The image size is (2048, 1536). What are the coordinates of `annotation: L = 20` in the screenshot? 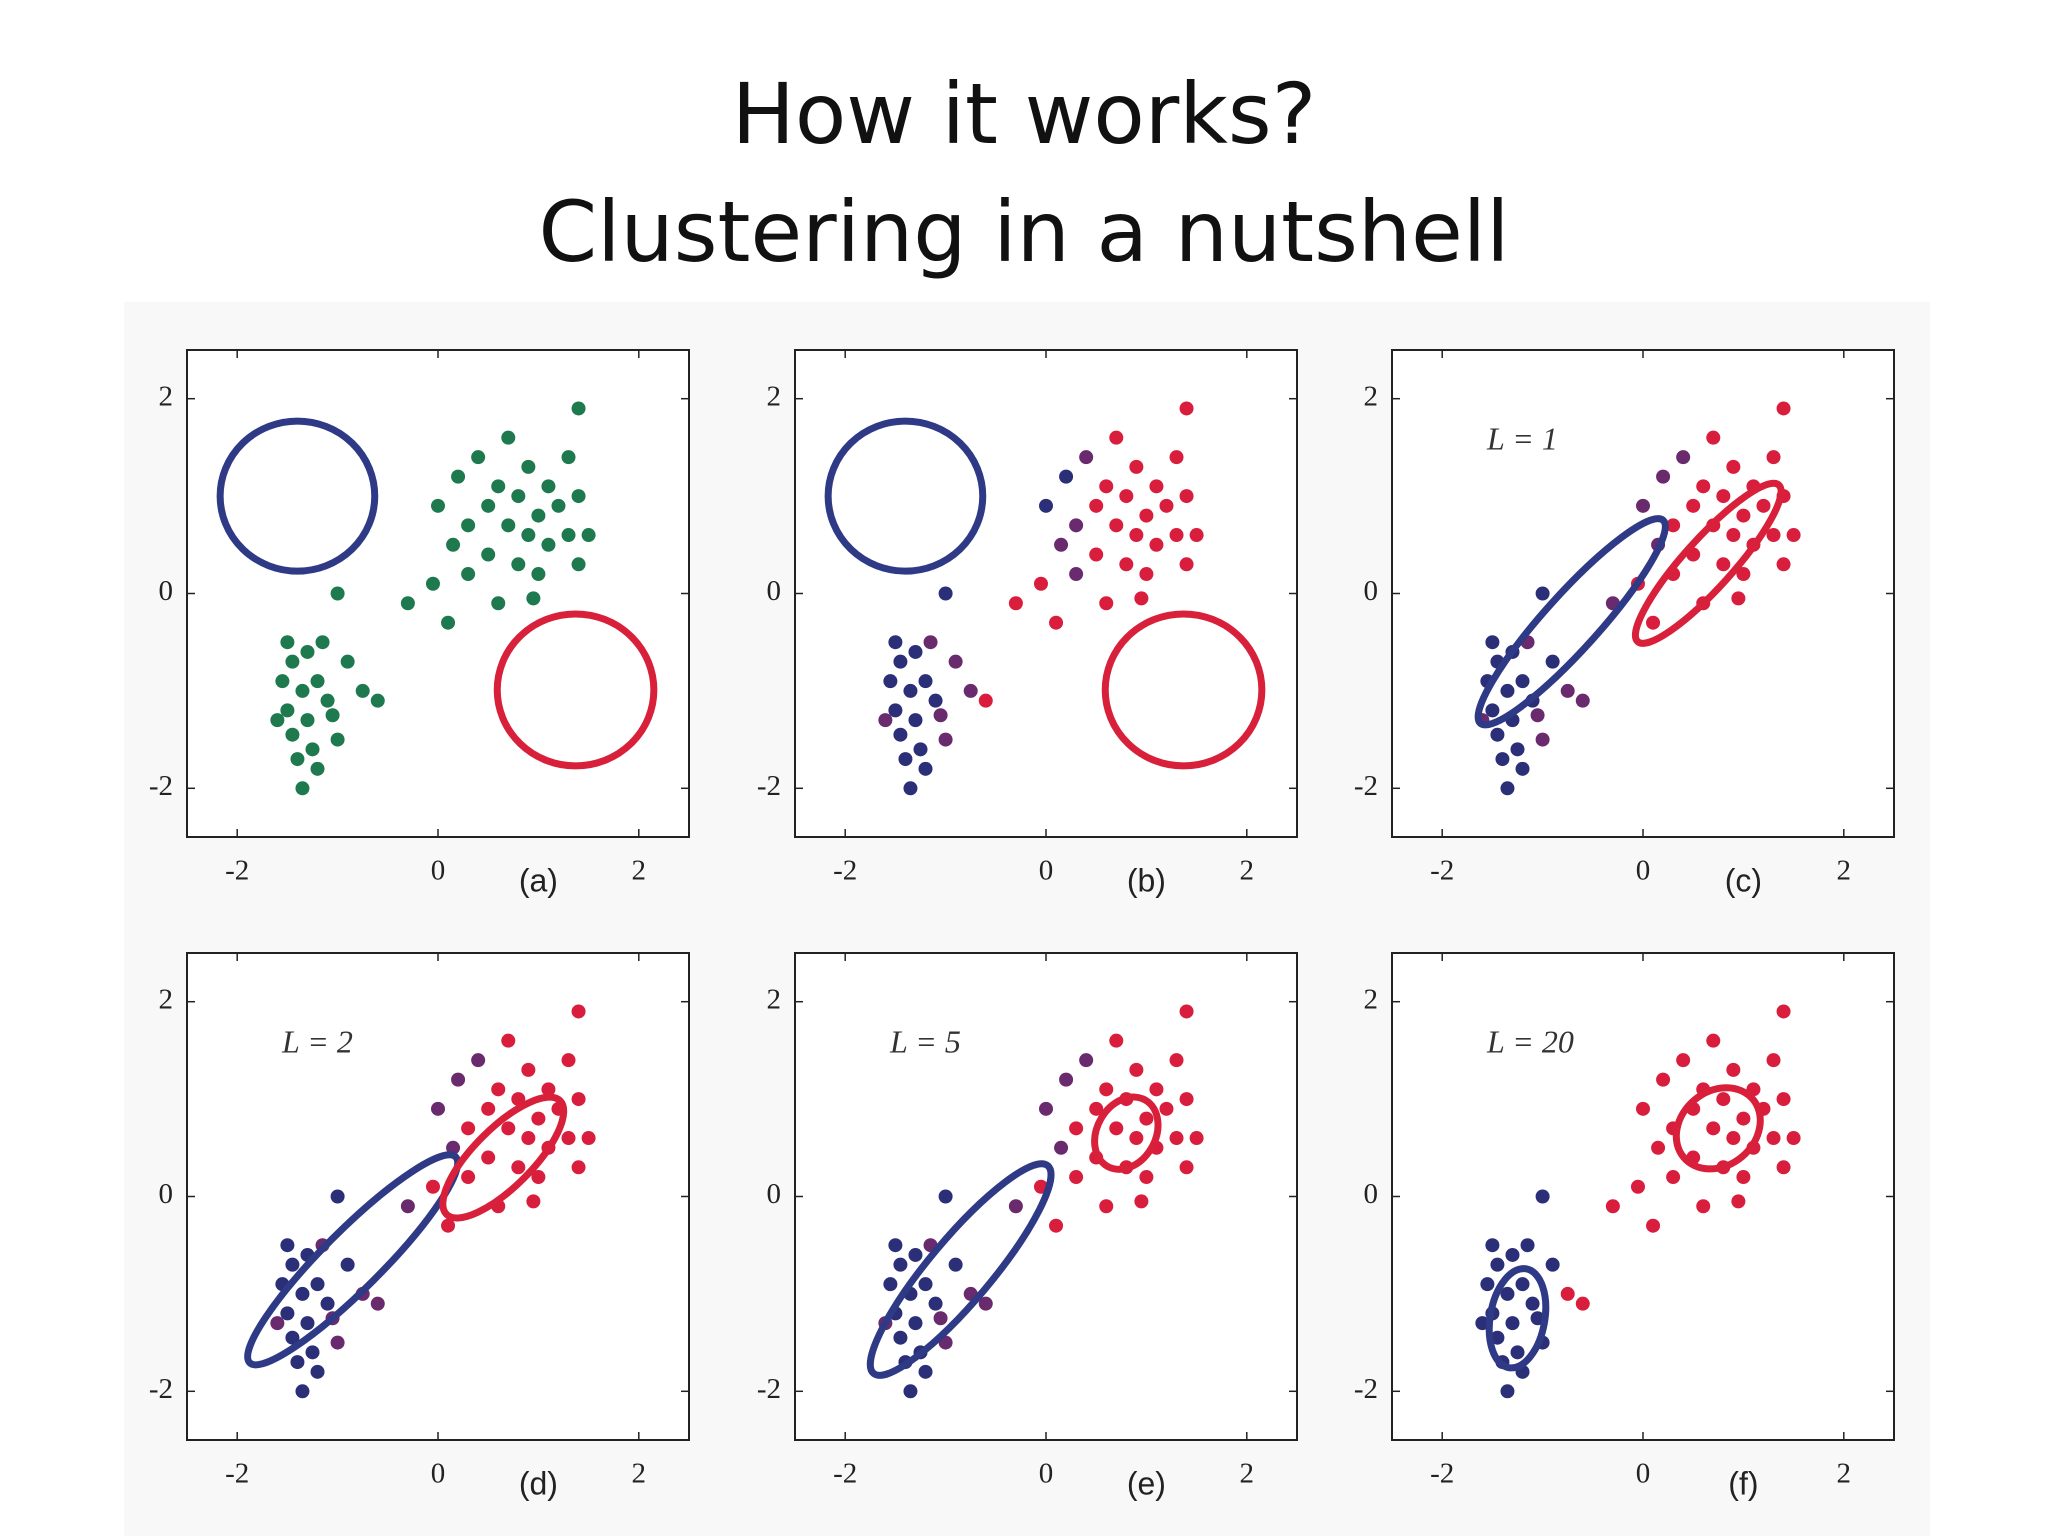 It's located at (1530, 1041).